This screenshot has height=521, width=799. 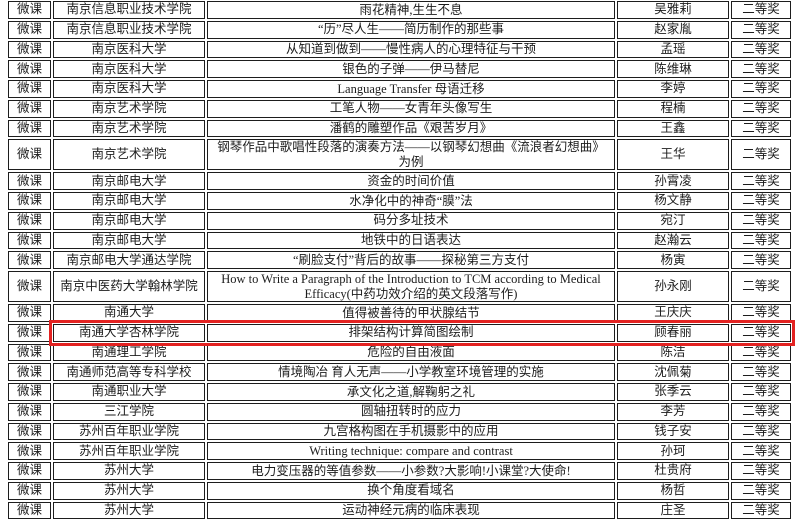 I want to click on cell-title: 情境陶冶 育人无声——小学教室环境管理的实施, so click(x=411, y=372).